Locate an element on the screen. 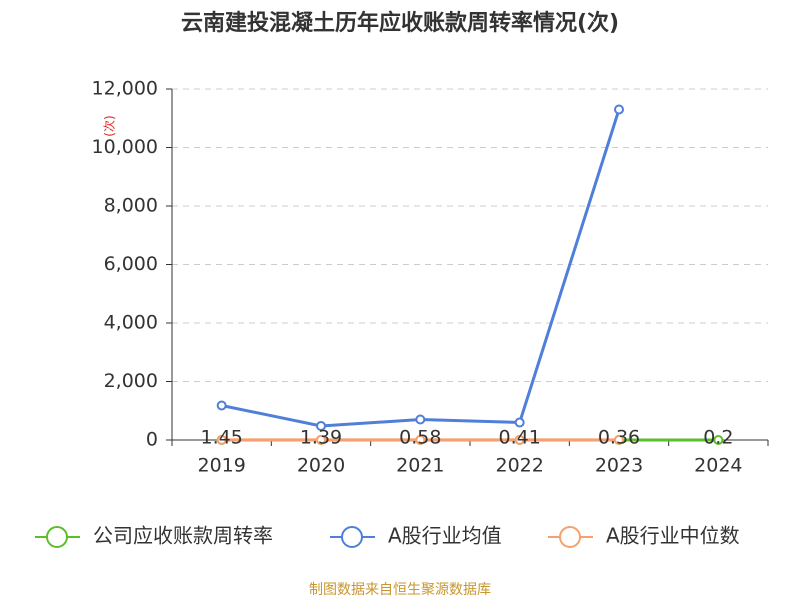  x-tick-label: 2024 is located at coordinates (718, 466).